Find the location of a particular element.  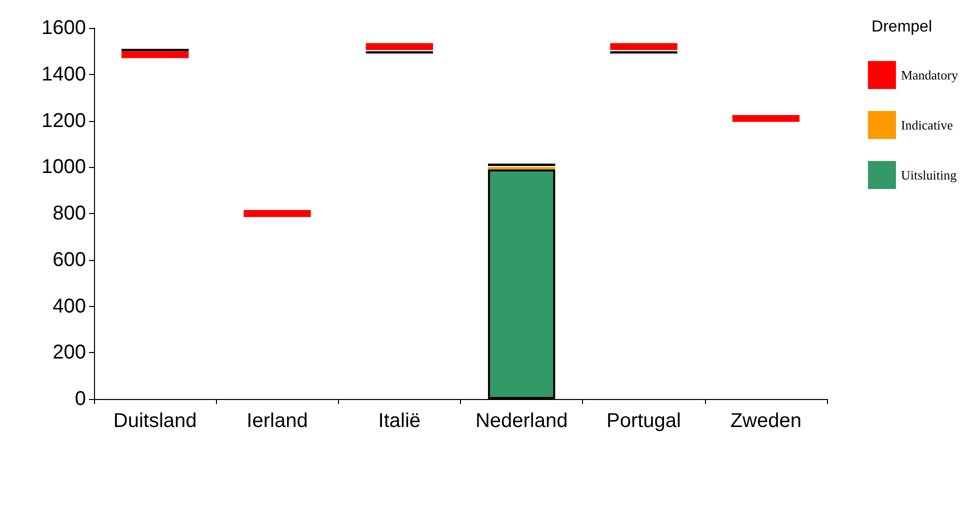

x-tick-label: Zweden is located at coordinates (766, 421).